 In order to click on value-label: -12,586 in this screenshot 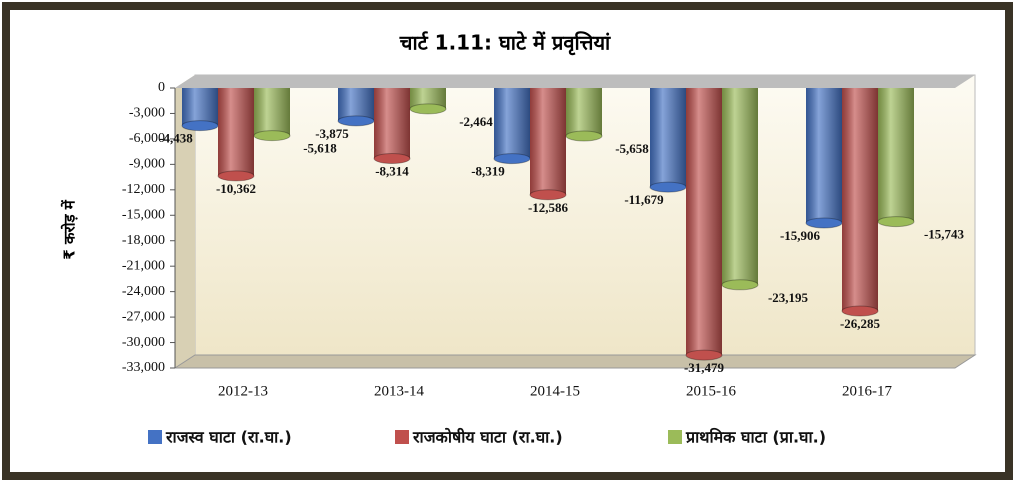, I will do `click(548, 207)`.